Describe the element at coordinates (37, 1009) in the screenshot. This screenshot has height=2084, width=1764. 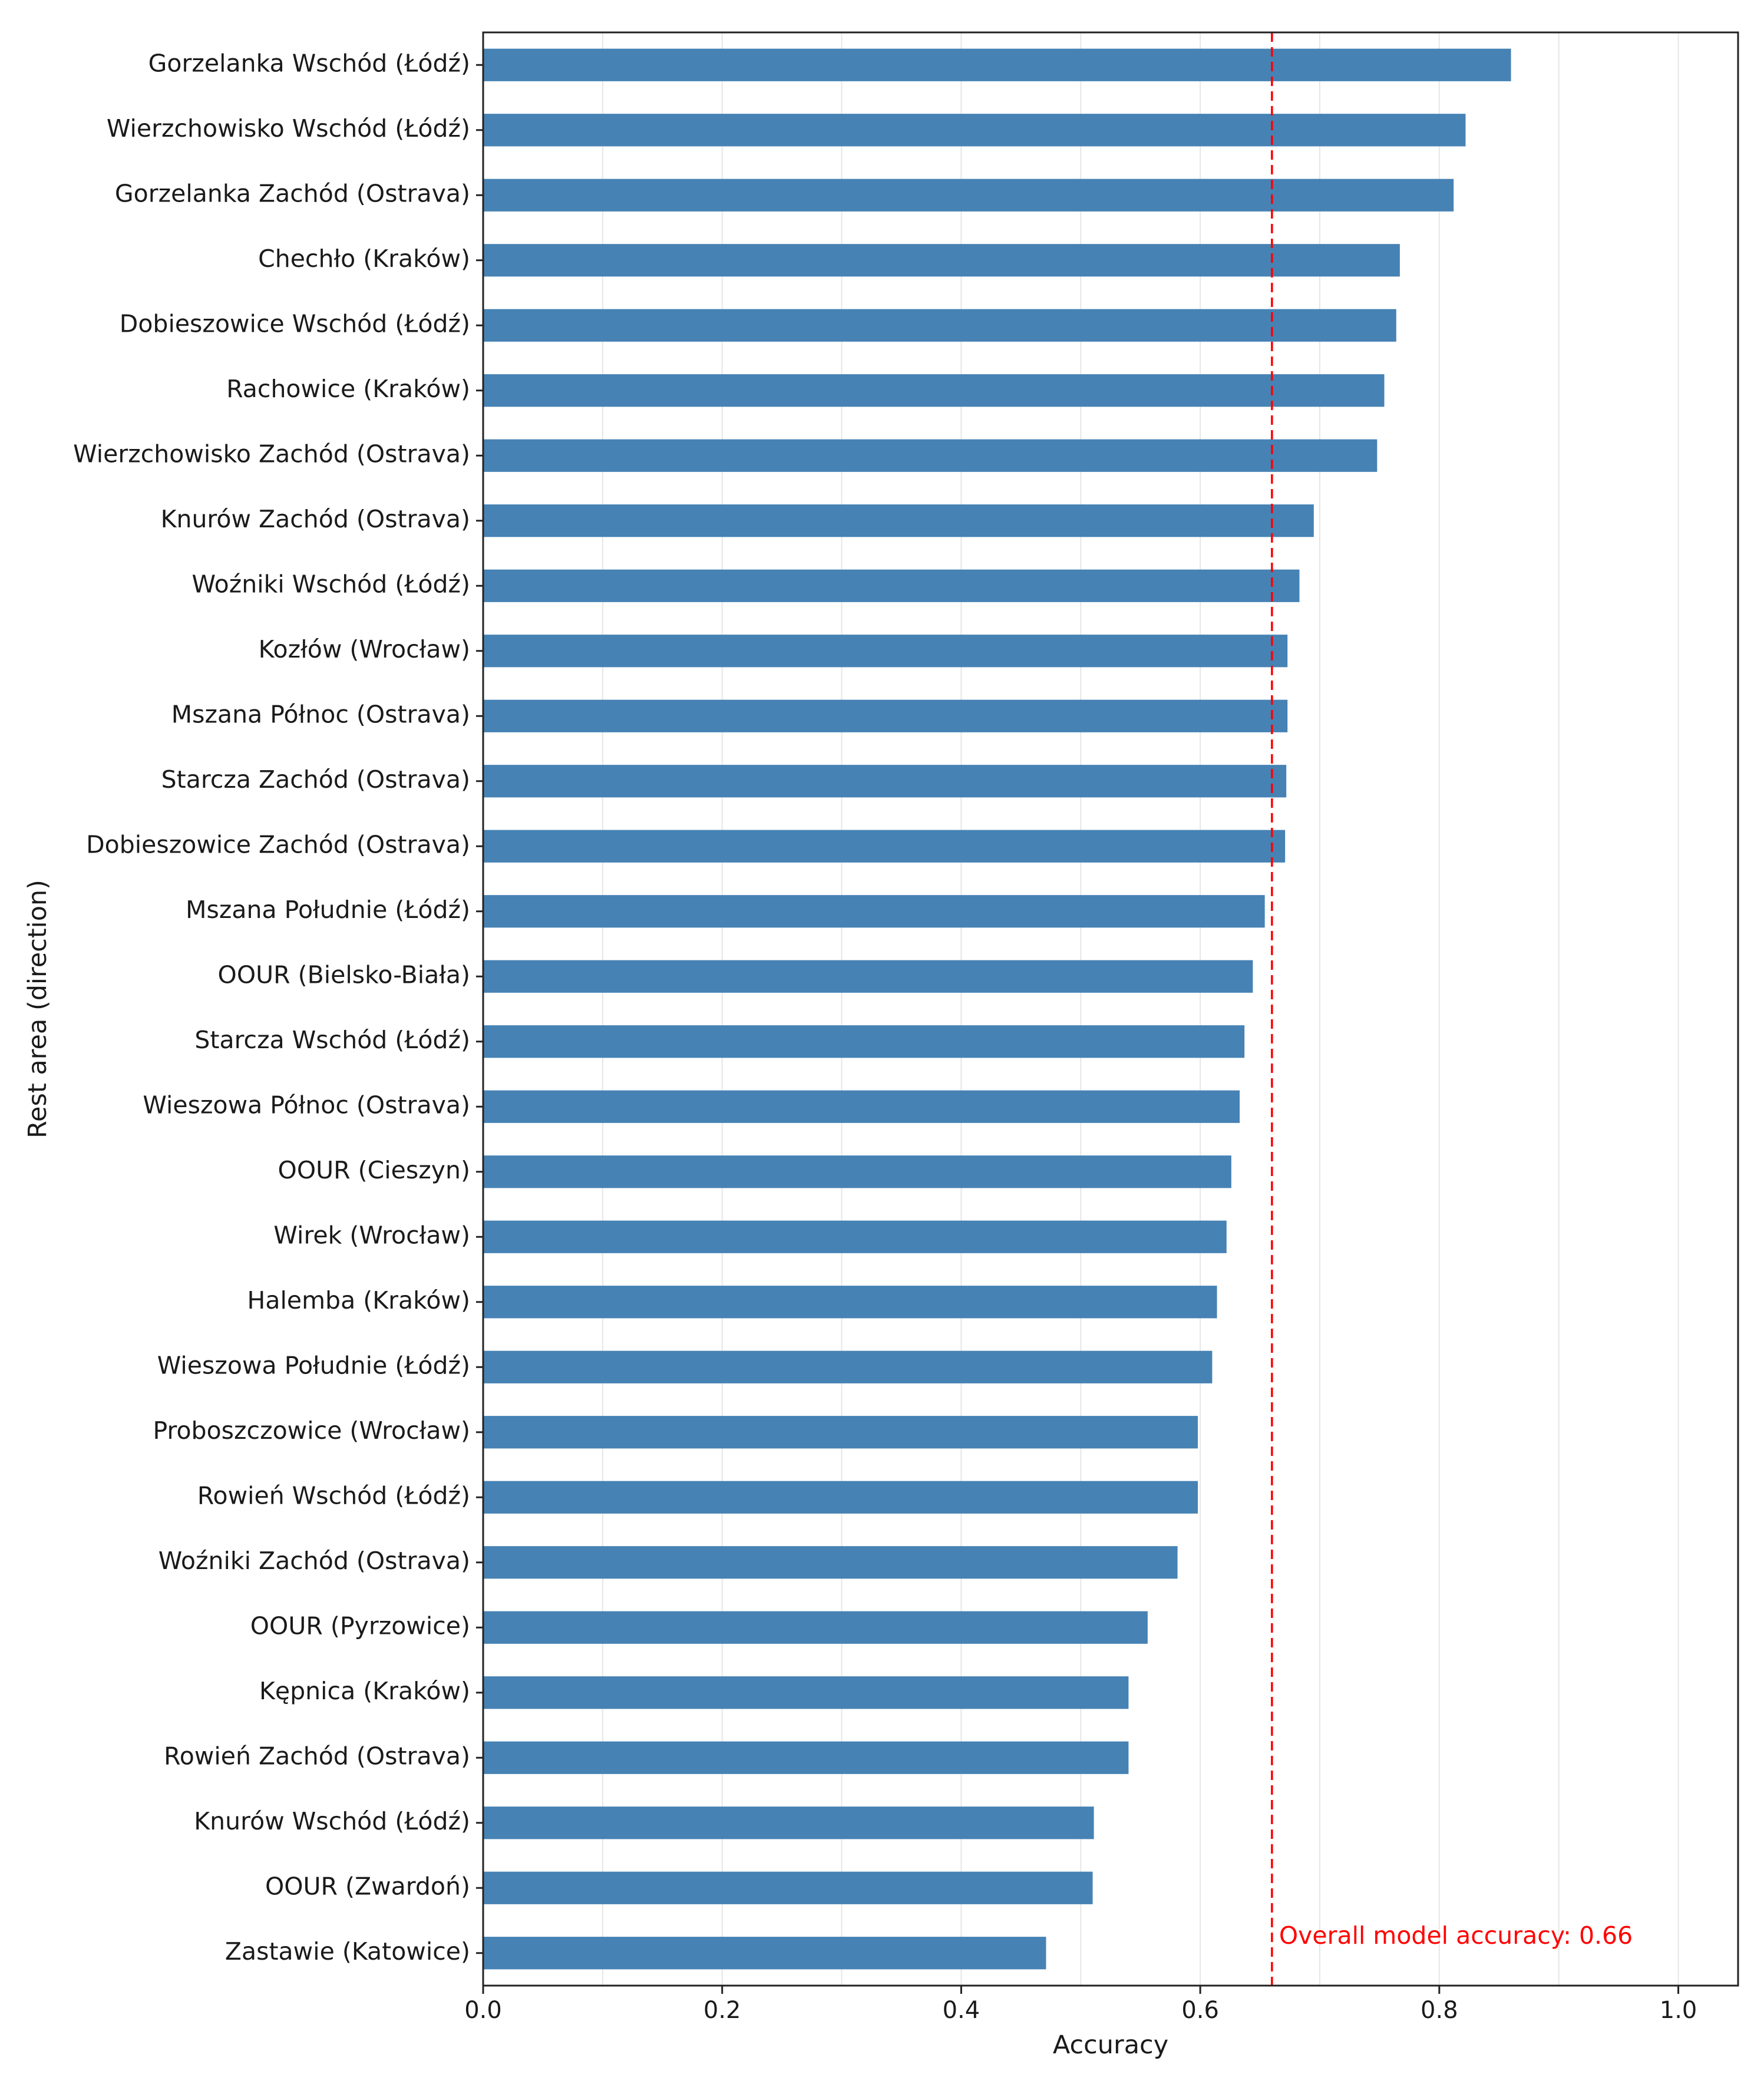
I see `y-axis-label: Rest area (direction)` at that location.